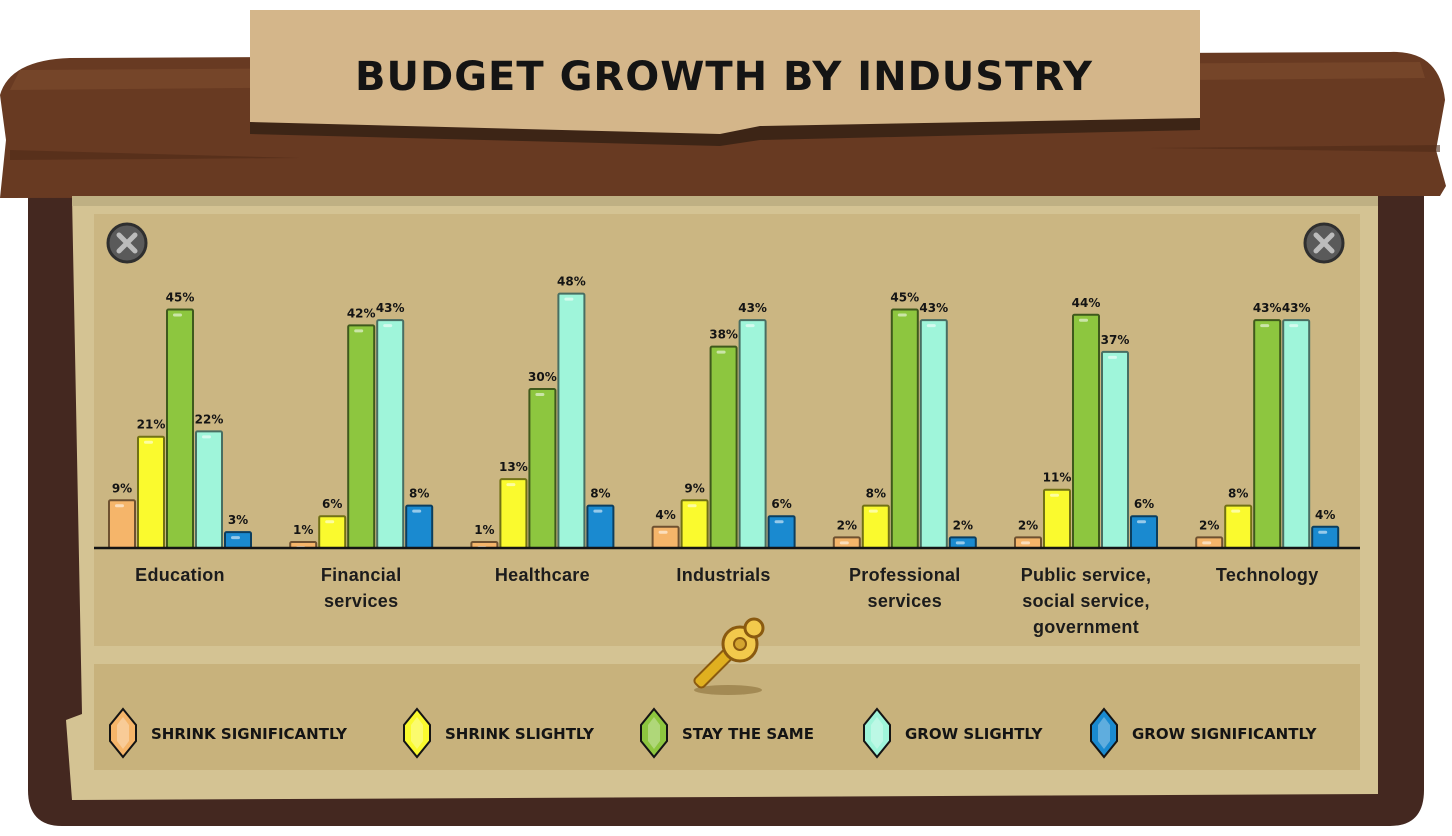  Describe the element at coordinates (725, 152) in the screenshot. I see `wood-plank-shadow` at that location.